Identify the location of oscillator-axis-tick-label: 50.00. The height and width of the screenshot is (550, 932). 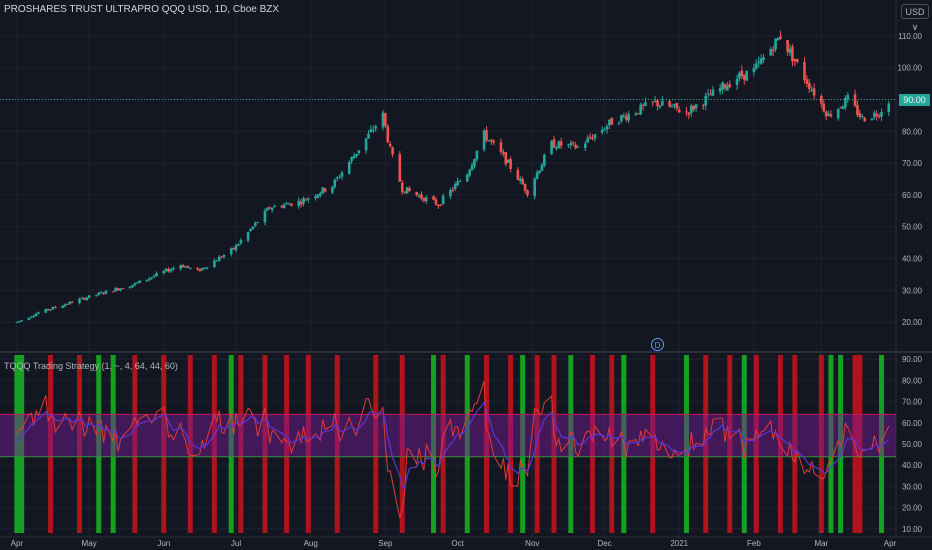
(912, 444).